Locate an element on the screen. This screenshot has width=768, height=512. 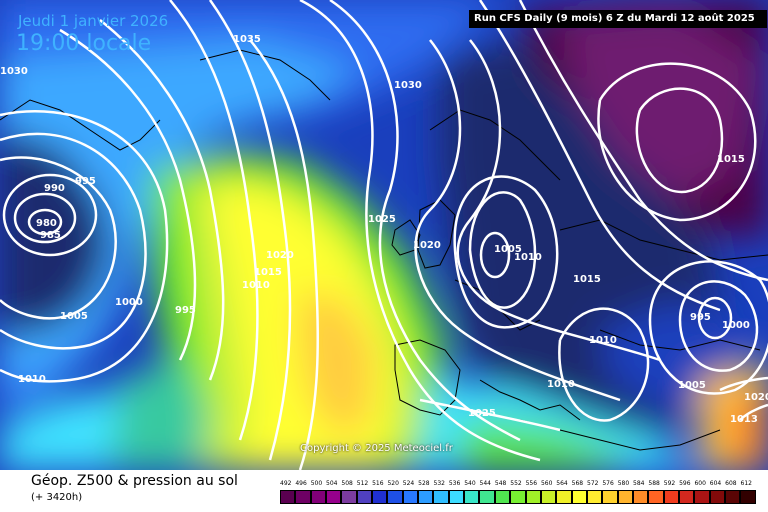
legend-value: 548 is located at coordinates (500, 483).